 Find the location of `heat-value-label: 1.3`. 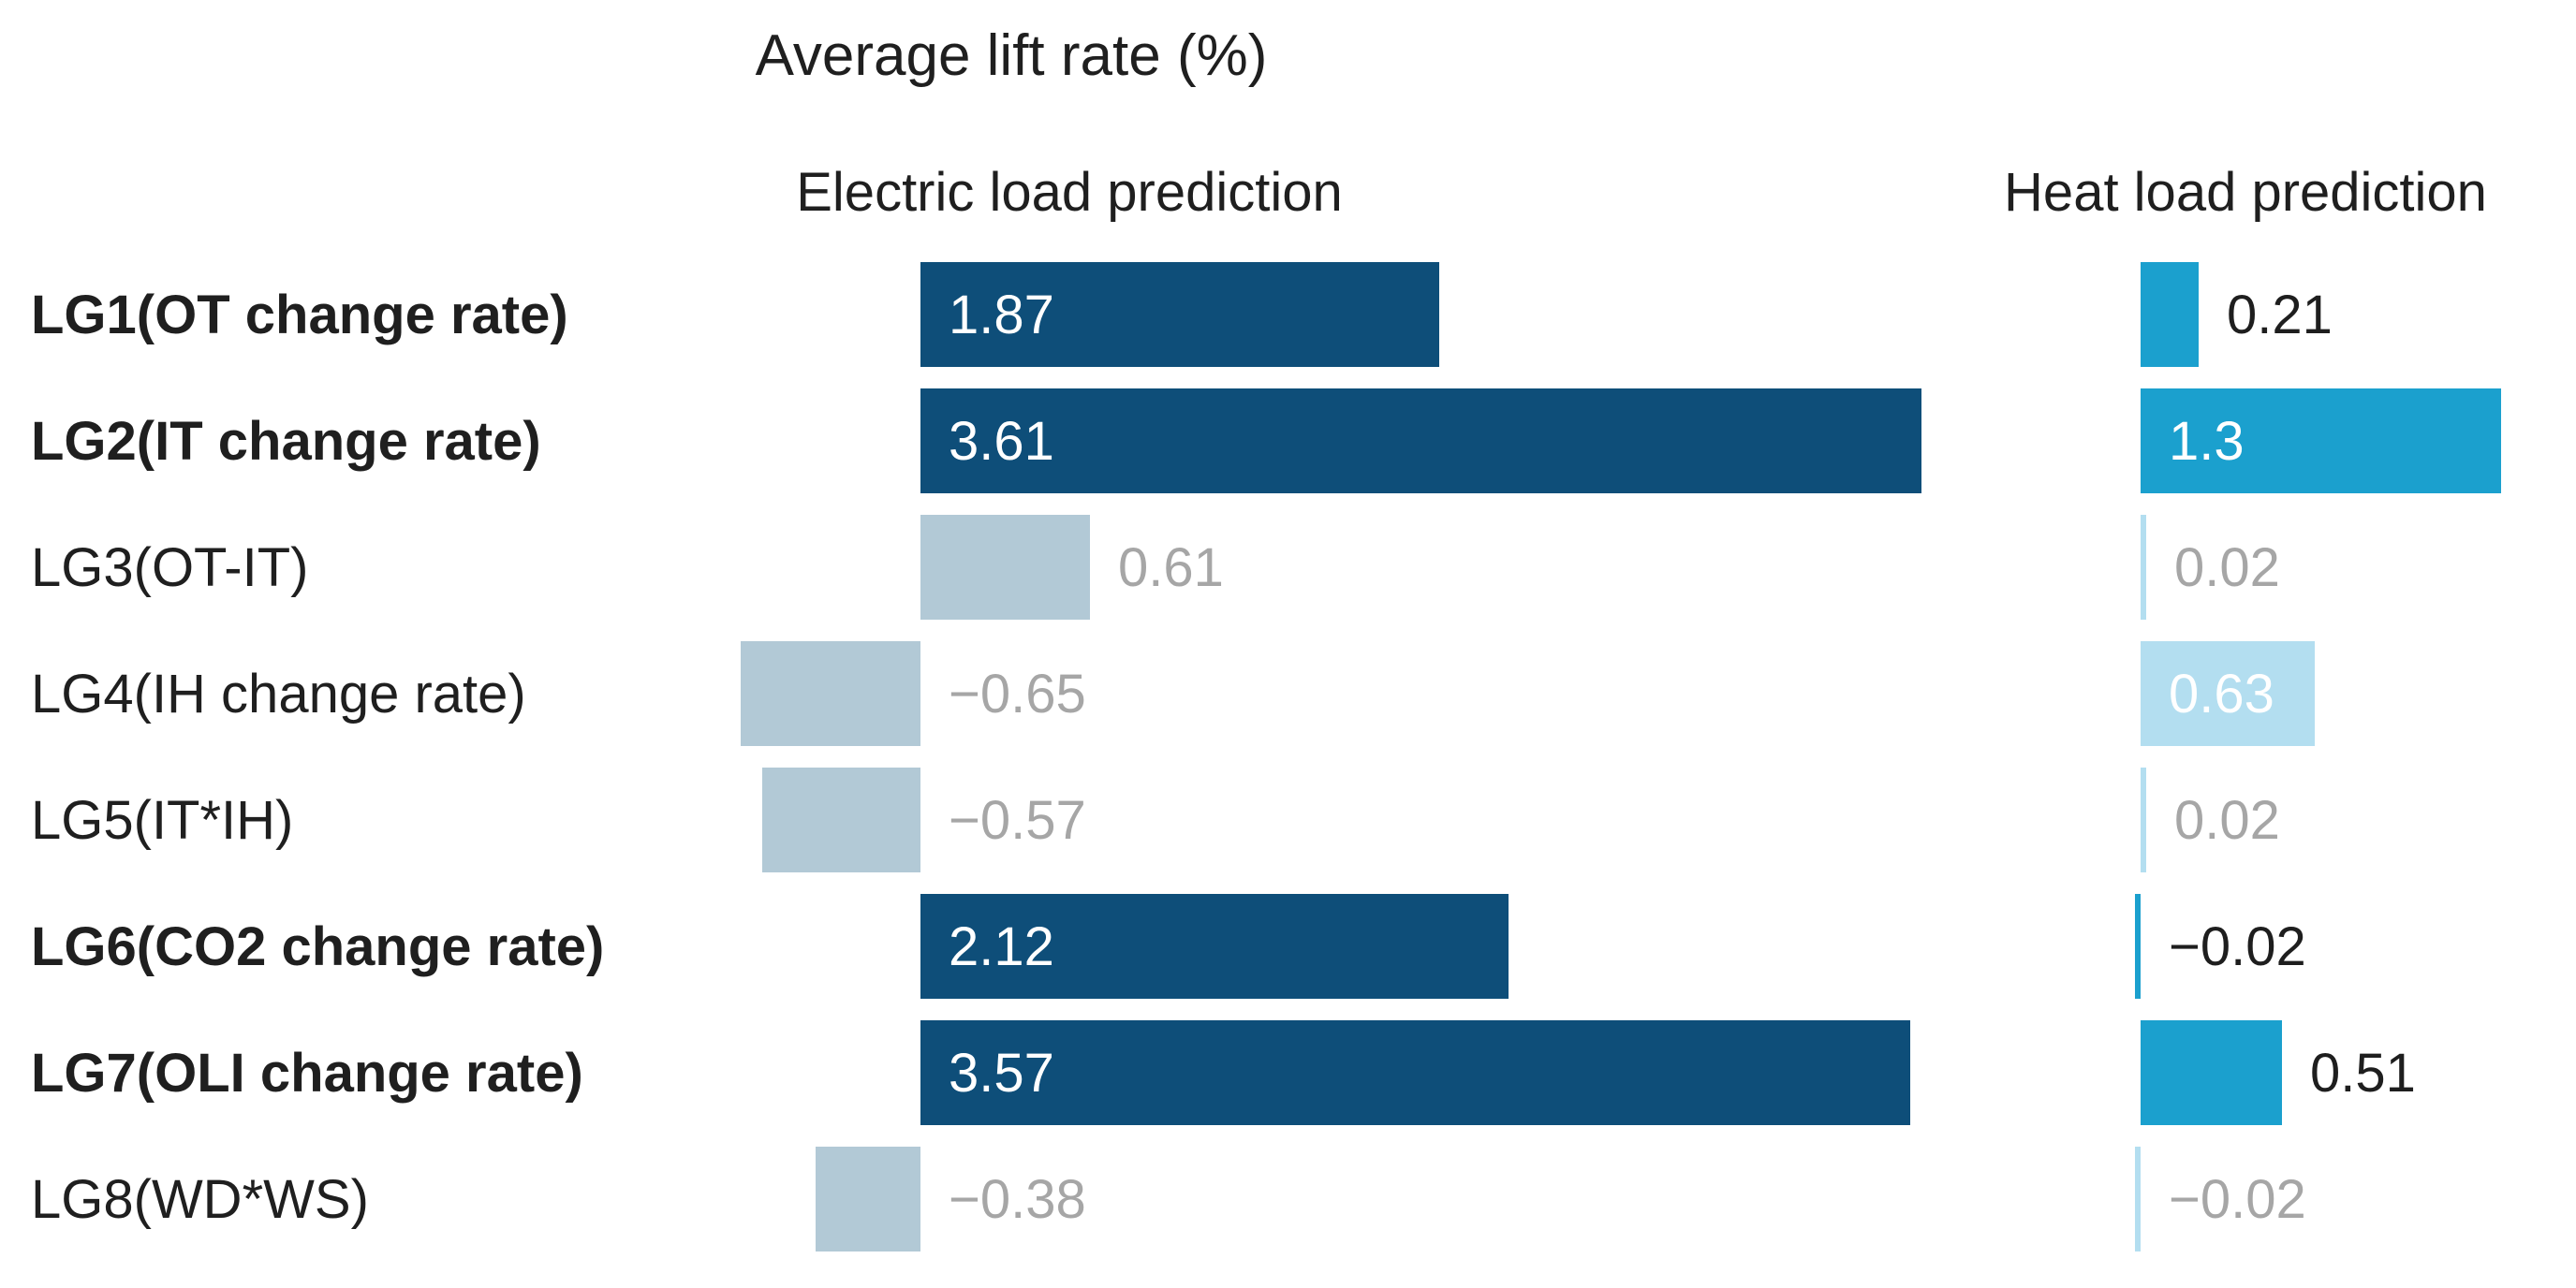

heat-value-label: 1.3 is located at coordinates (2207, 441).